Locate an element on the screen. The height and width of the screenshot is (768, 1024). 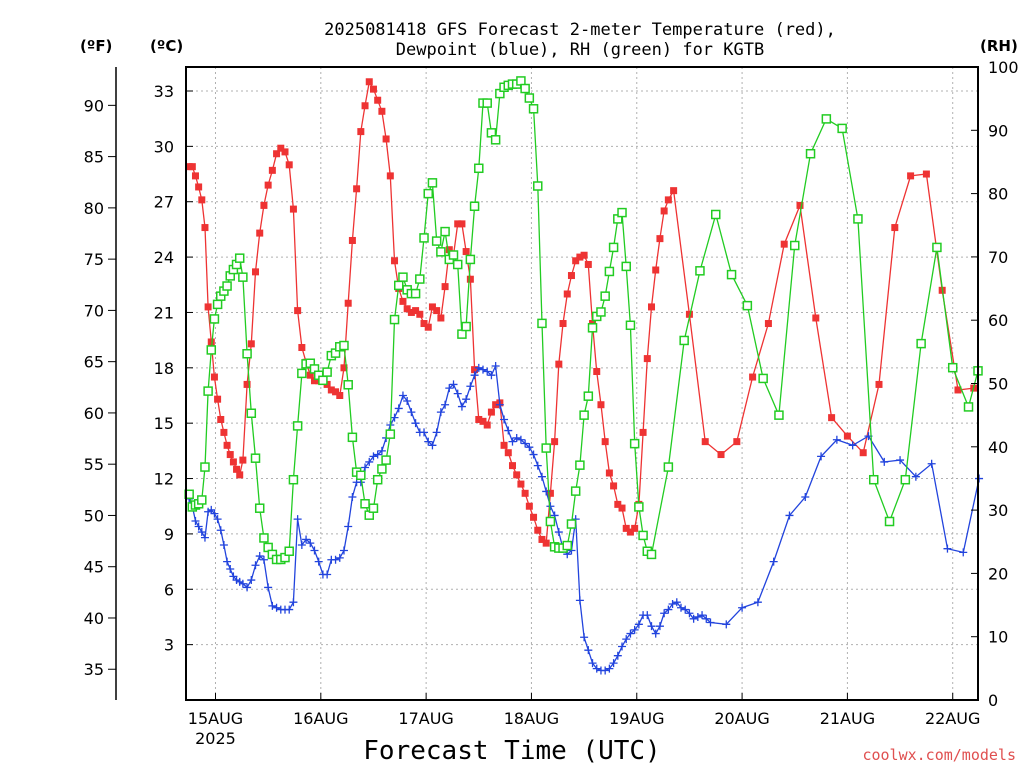
chart-title-line-2: Dewpoint (blue), RH (green) for KGTB is located at coordinates (580, 50).